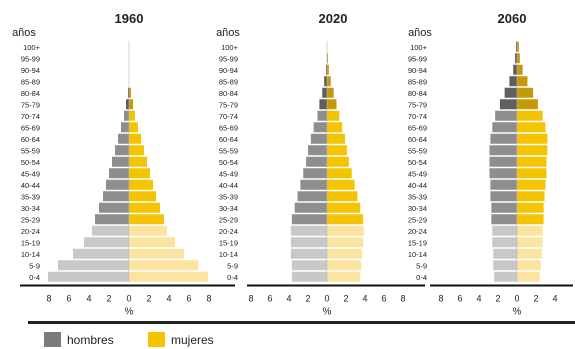 The height and width of the screenshot is (349, 575). I want to click on age-label-2020-15-19: 15-19, so click(228, 242).